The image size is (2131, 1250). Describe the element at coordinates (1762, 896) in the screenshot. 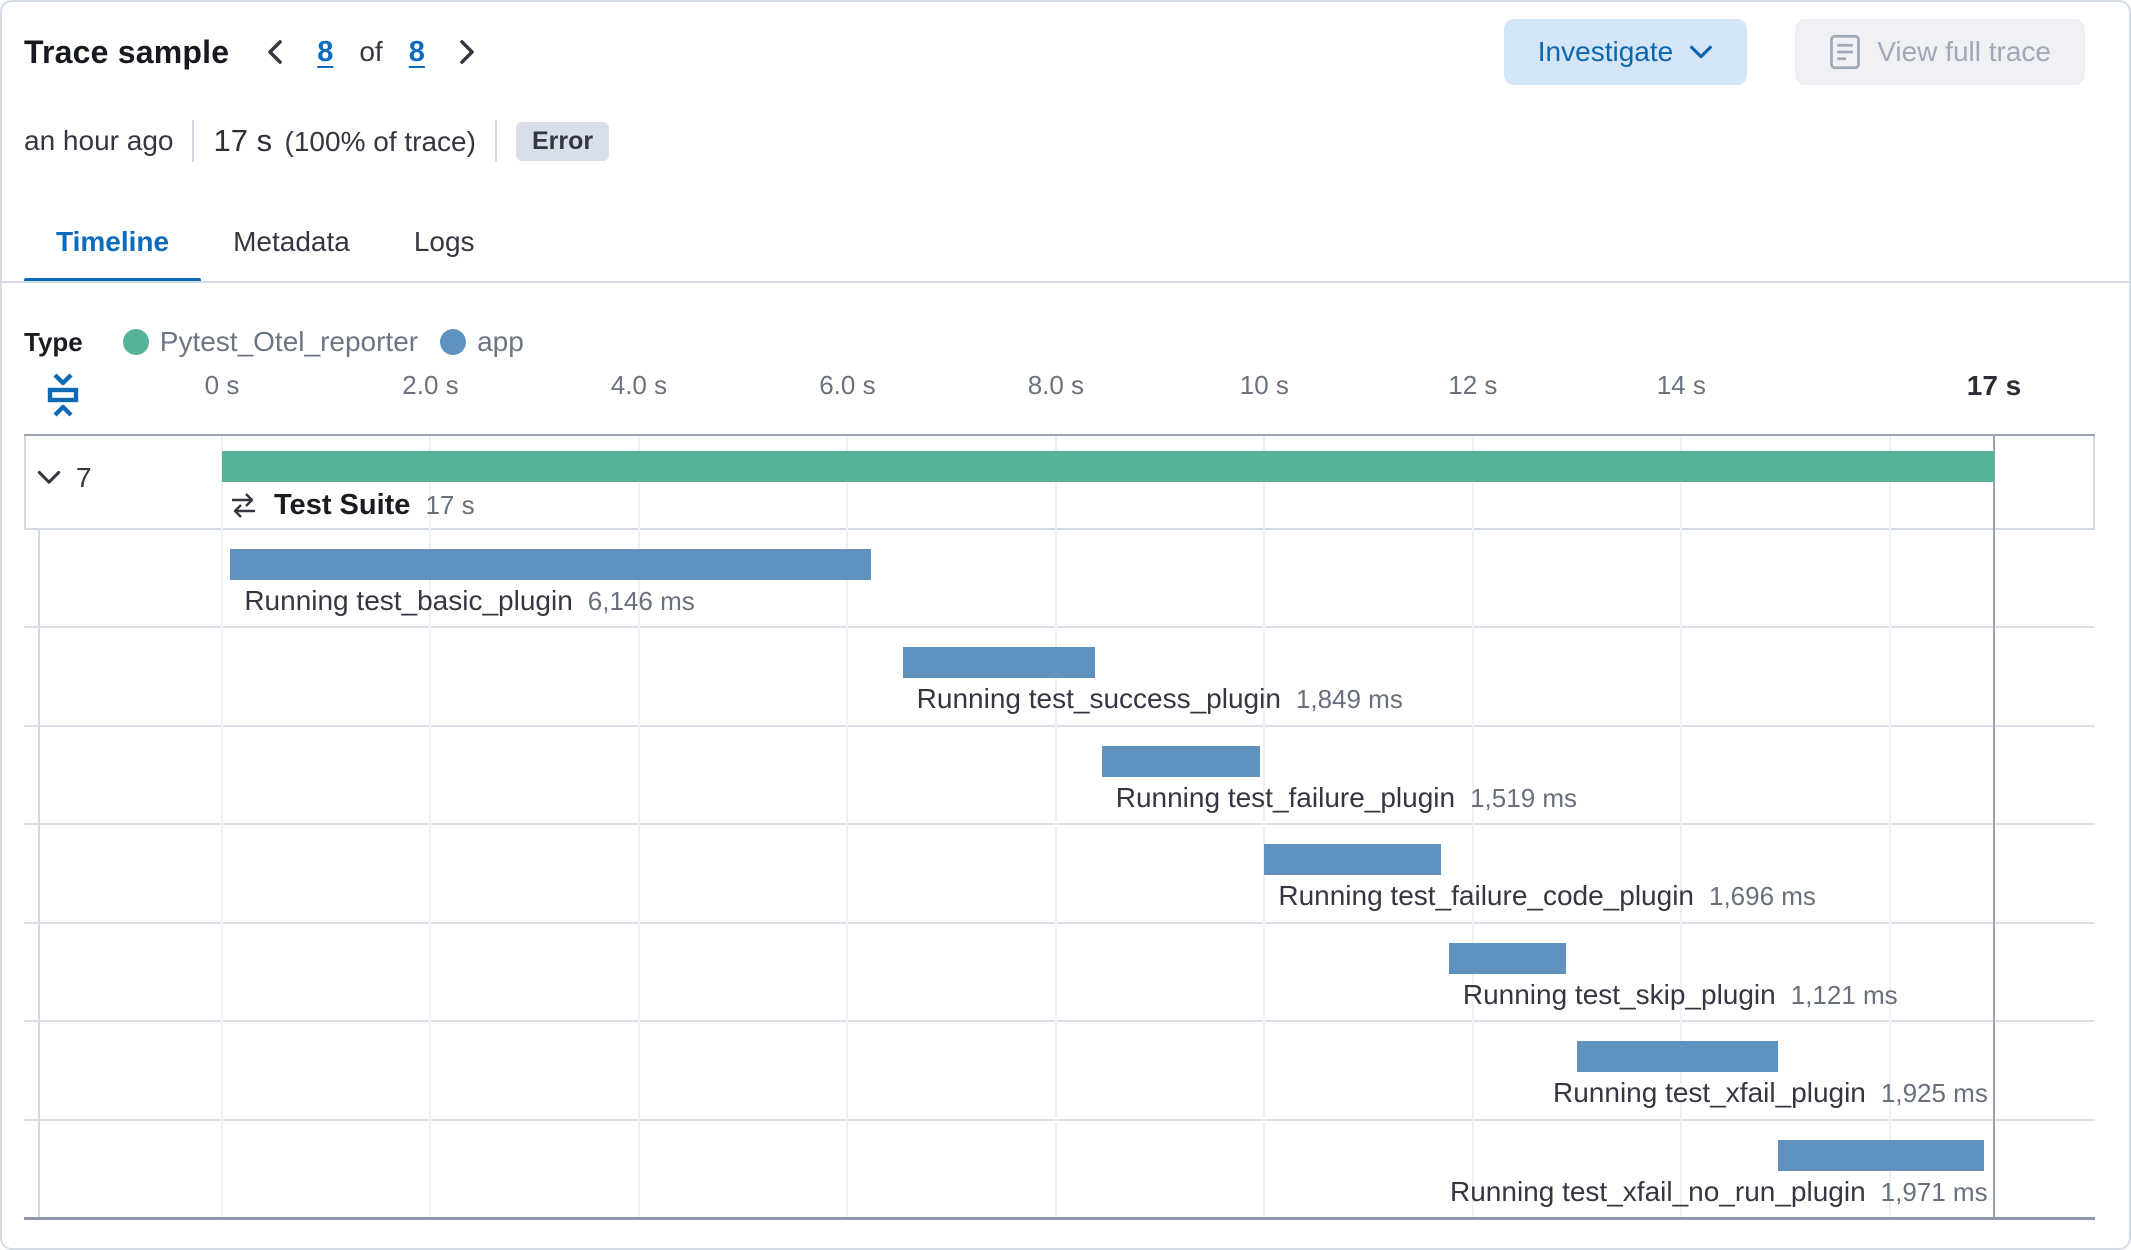

I see `span-duration: 1,696 ms` at that location.